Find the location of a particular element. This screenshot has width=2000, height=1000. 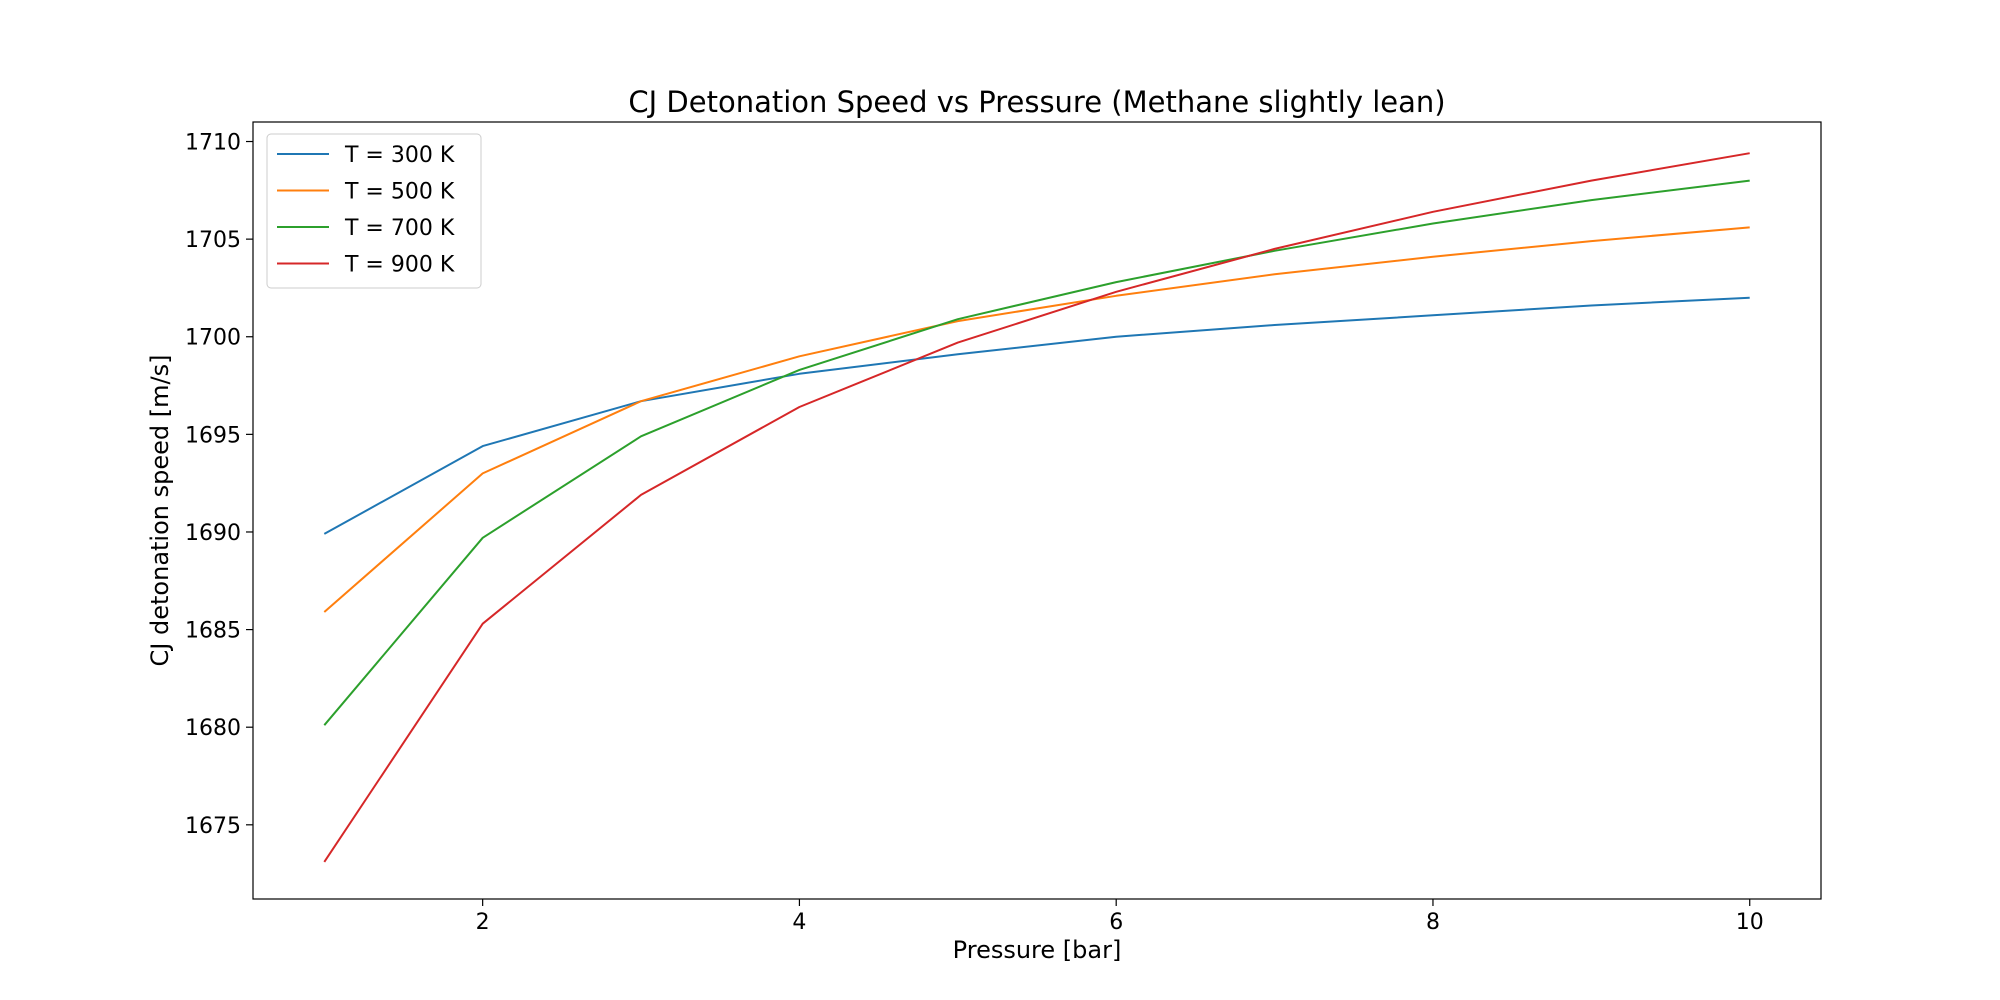

y-tick-label: 1700 is located at coordinates (213, 338).